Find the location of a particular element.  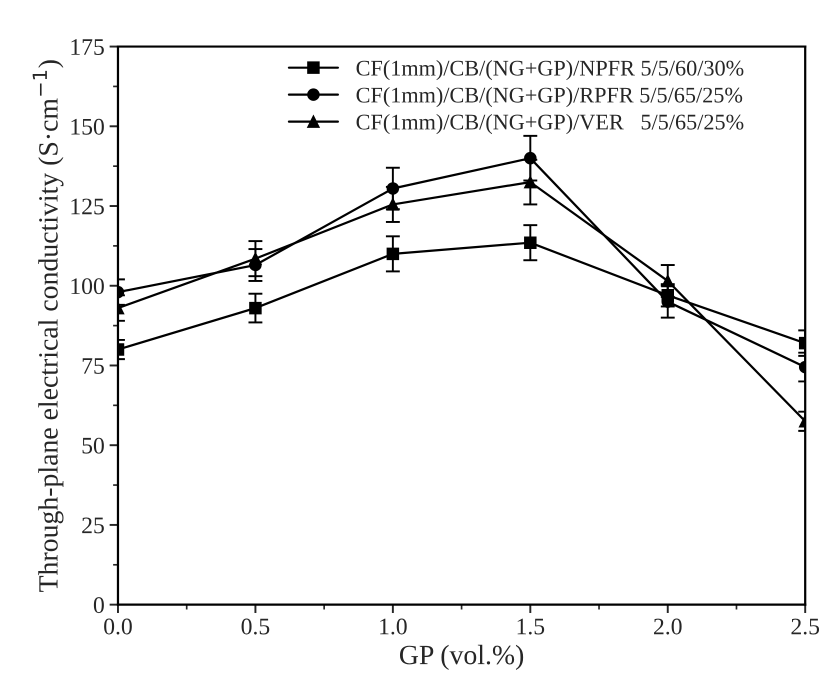

legend-label: CF(1mm)/CB/(NG+GP)/VER 5/5/65/25% is located at coordinates (550, 124).